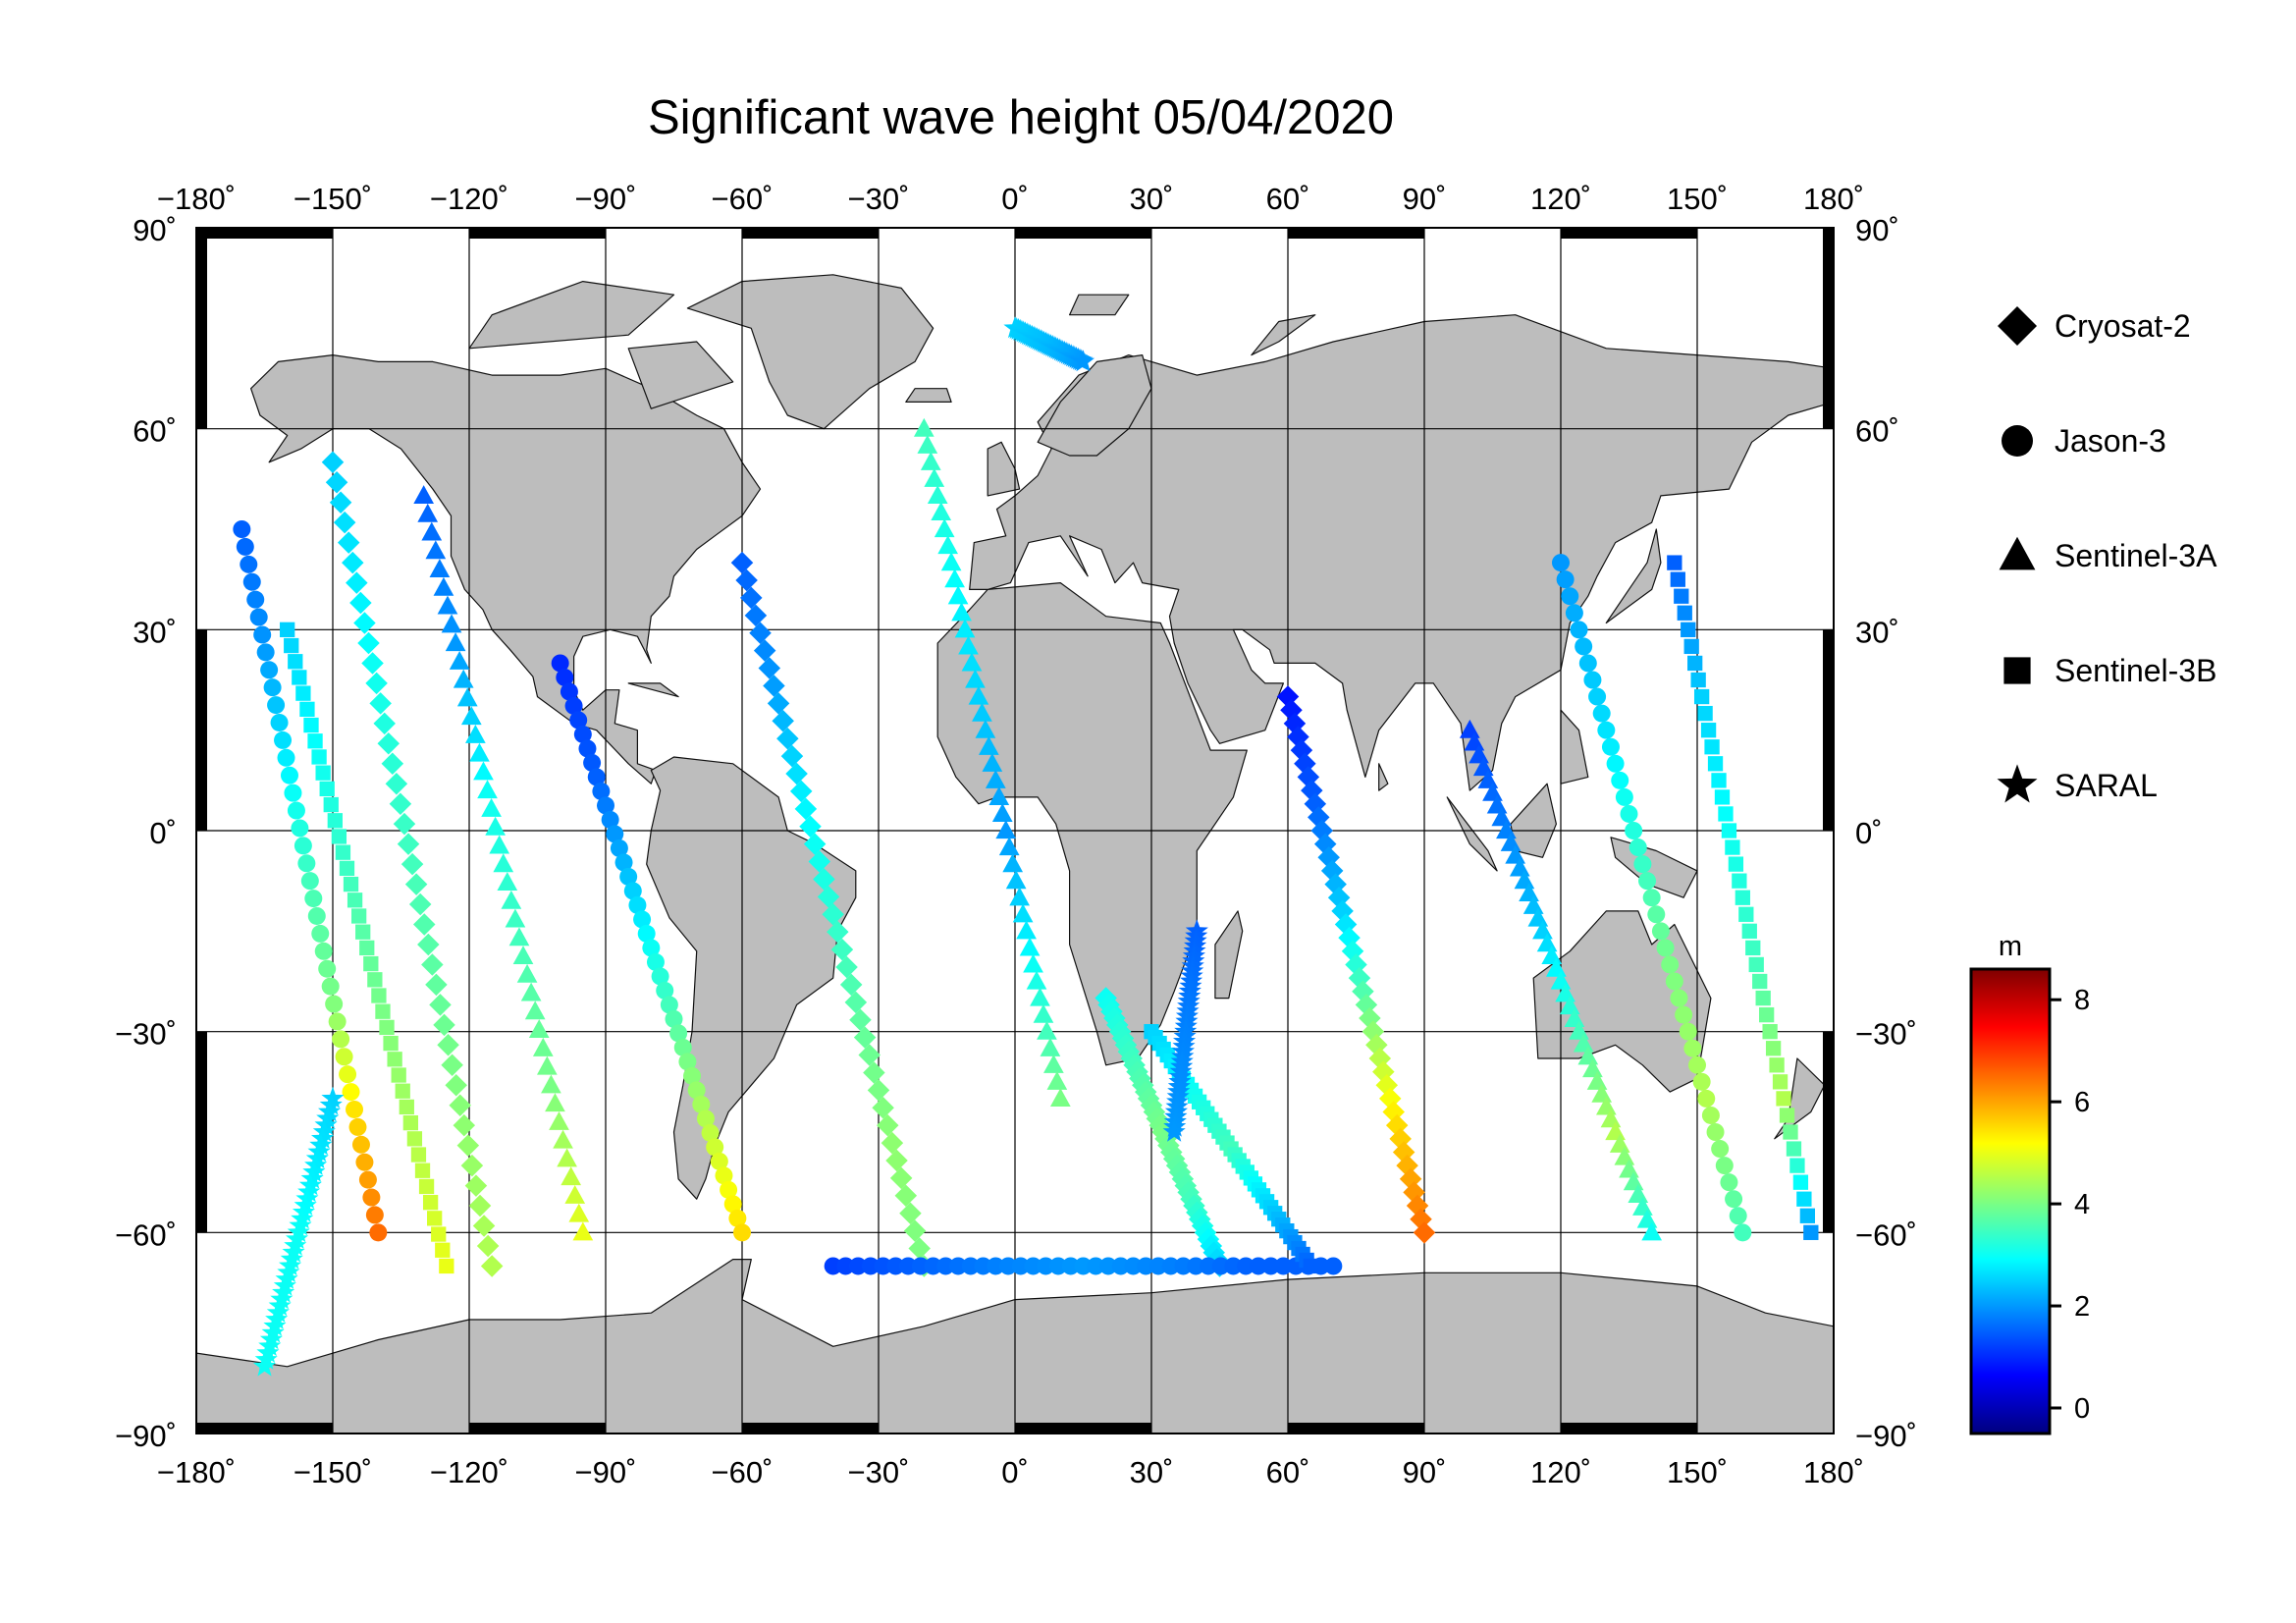  Describe the element at coordinates (2010, 1201) in the screenshot. I see `colorbar-gradient` at that location.